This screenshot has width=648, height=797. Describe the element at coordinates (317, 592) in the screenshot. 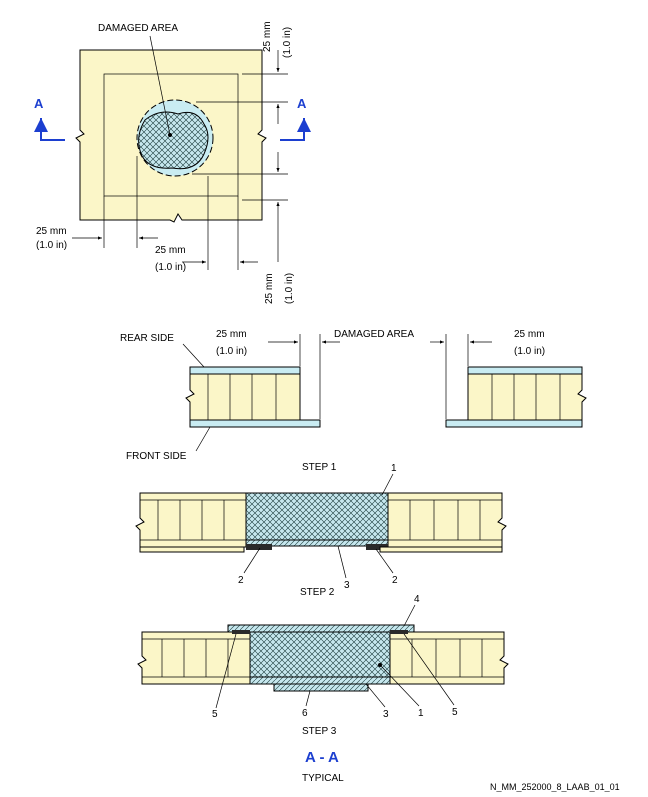

I see `step2-label: STEP 2` at that location.